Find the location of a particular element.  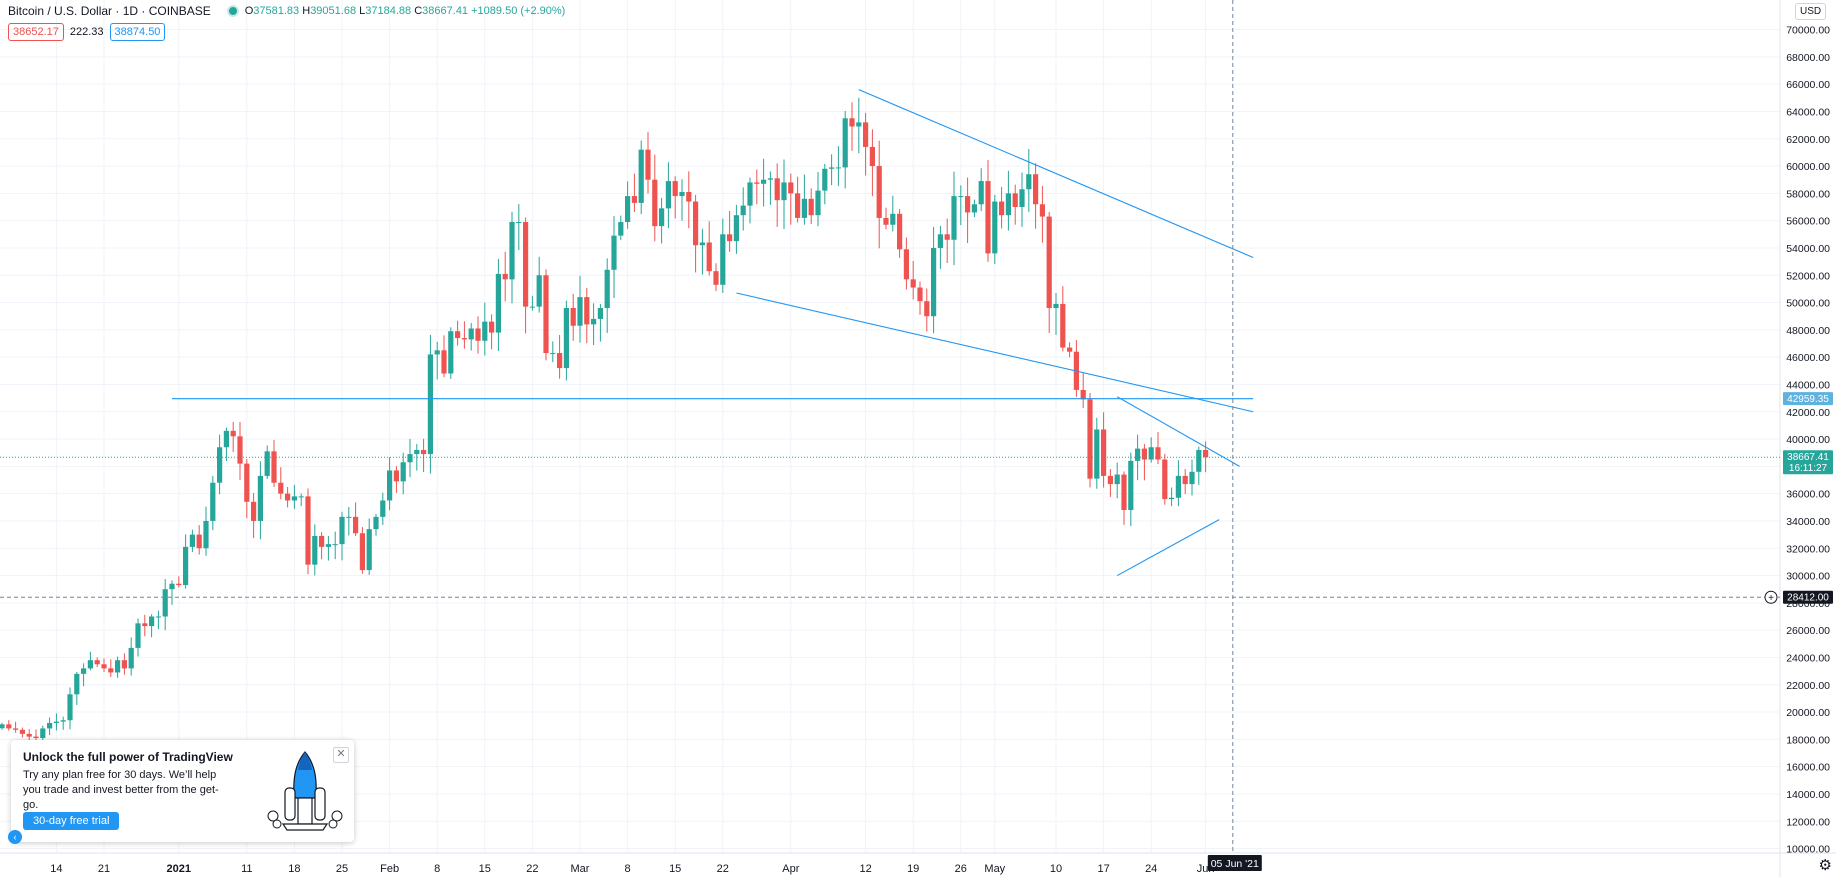

y-tick-label: 10000.00 is located at coordinates (1808, 850).